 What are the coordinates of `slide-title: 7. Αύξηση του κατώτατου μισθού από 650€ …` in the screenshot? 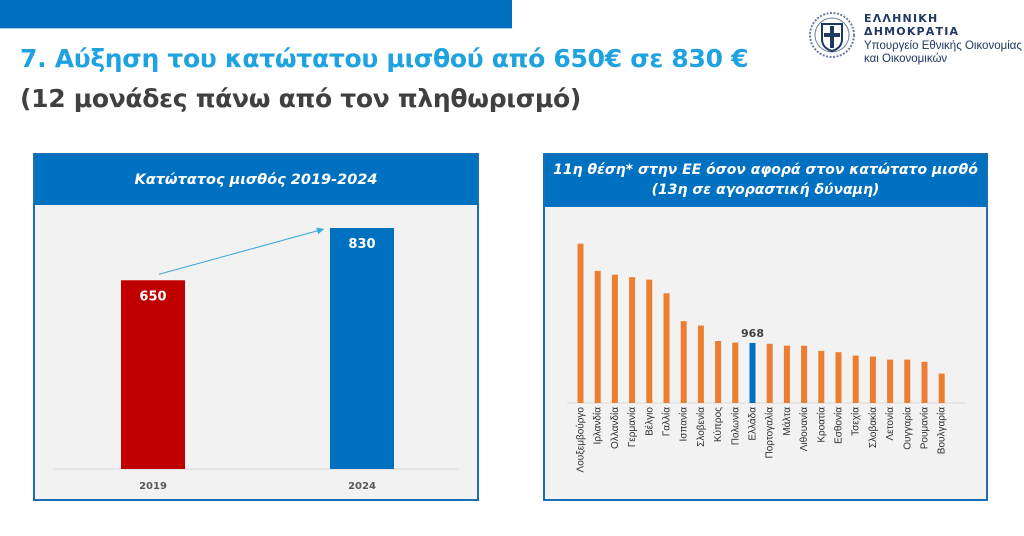 It's located at (384, 58).